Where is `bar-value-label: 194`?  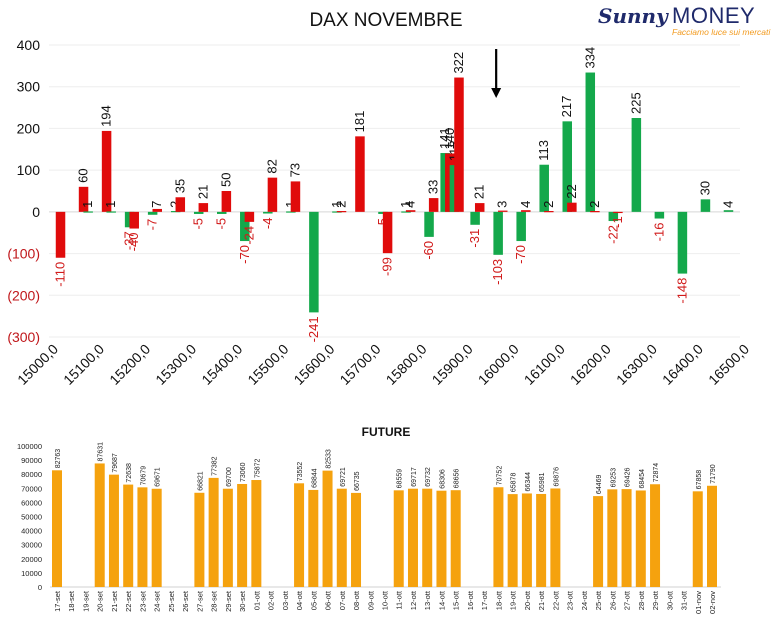 bar-value-label: 194 is located at coordinates (106, 116).